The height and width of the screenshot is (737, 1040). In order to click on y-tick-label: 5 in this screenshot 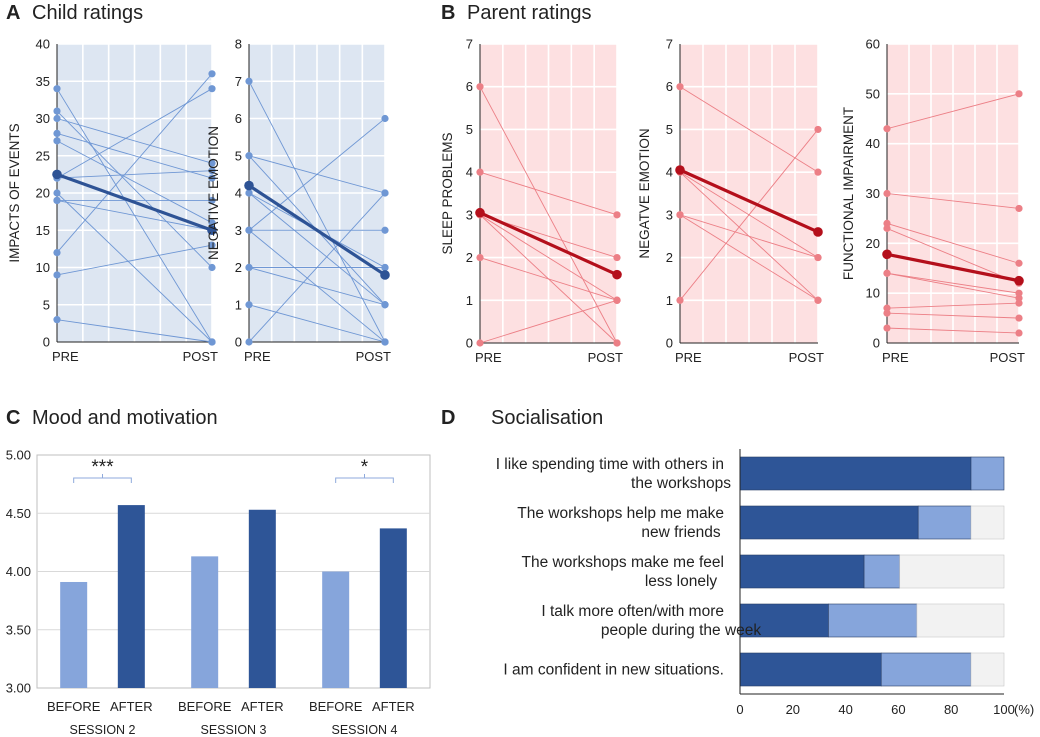, I will do `click(669, 129)`.